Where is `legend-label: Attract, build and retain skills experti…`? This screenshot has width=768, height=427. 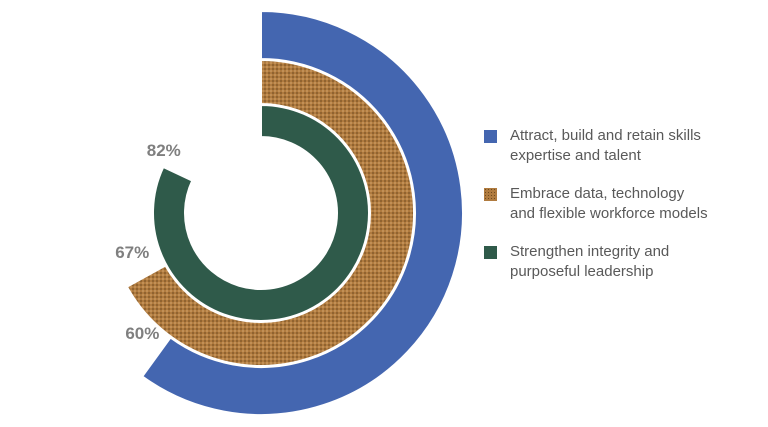
legend-label: Attract, build and retain skills experti… is located at coordinates (605, 145).